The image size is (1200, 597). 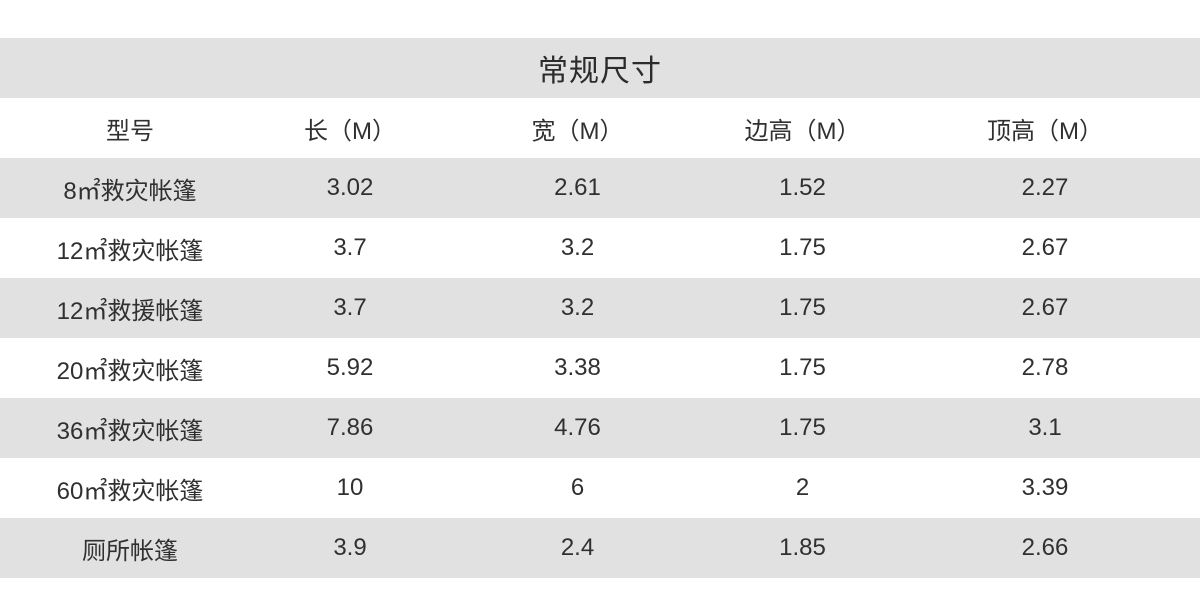 I want to click on model-cell: 20㎡救灾帐篷, so click(x=130, y=371).